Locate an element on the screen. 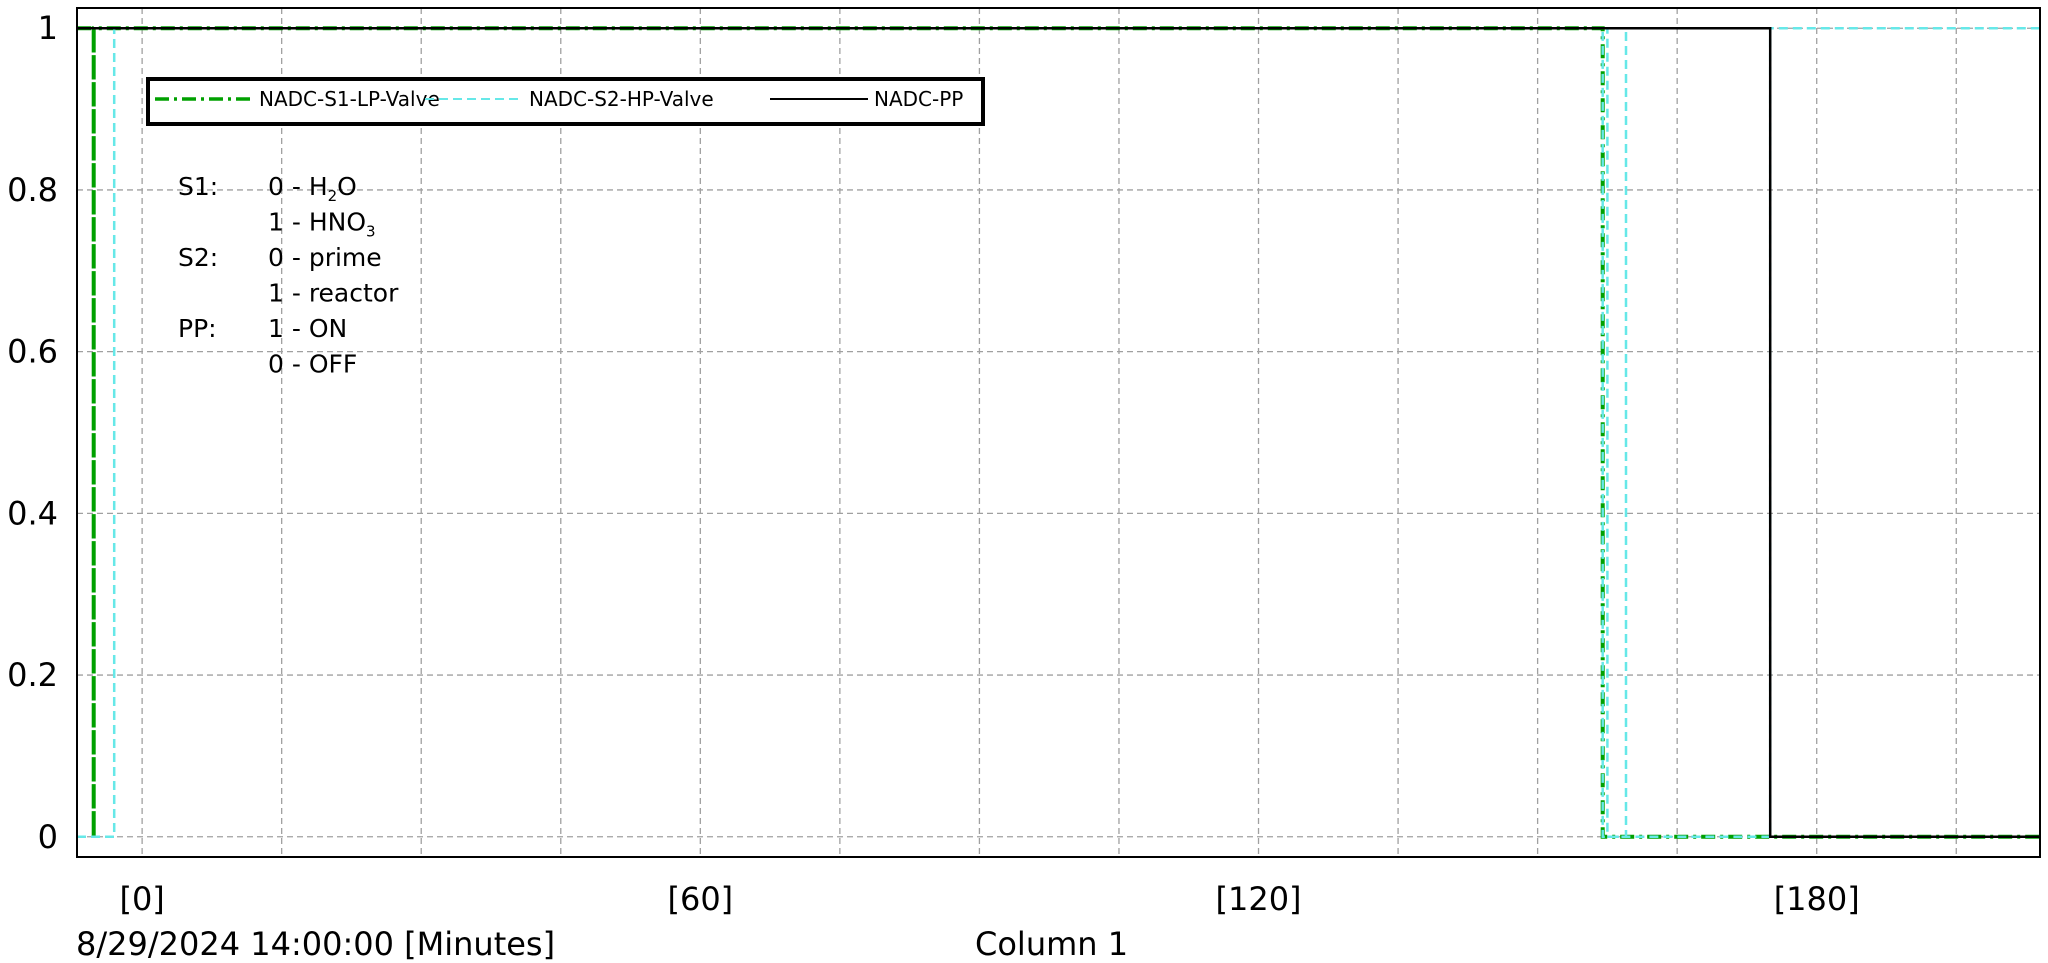  legend: NADC-S1-LP-Valve NADC-S2-HP-Valve NADC-PP is located at coordinates (565, 101).